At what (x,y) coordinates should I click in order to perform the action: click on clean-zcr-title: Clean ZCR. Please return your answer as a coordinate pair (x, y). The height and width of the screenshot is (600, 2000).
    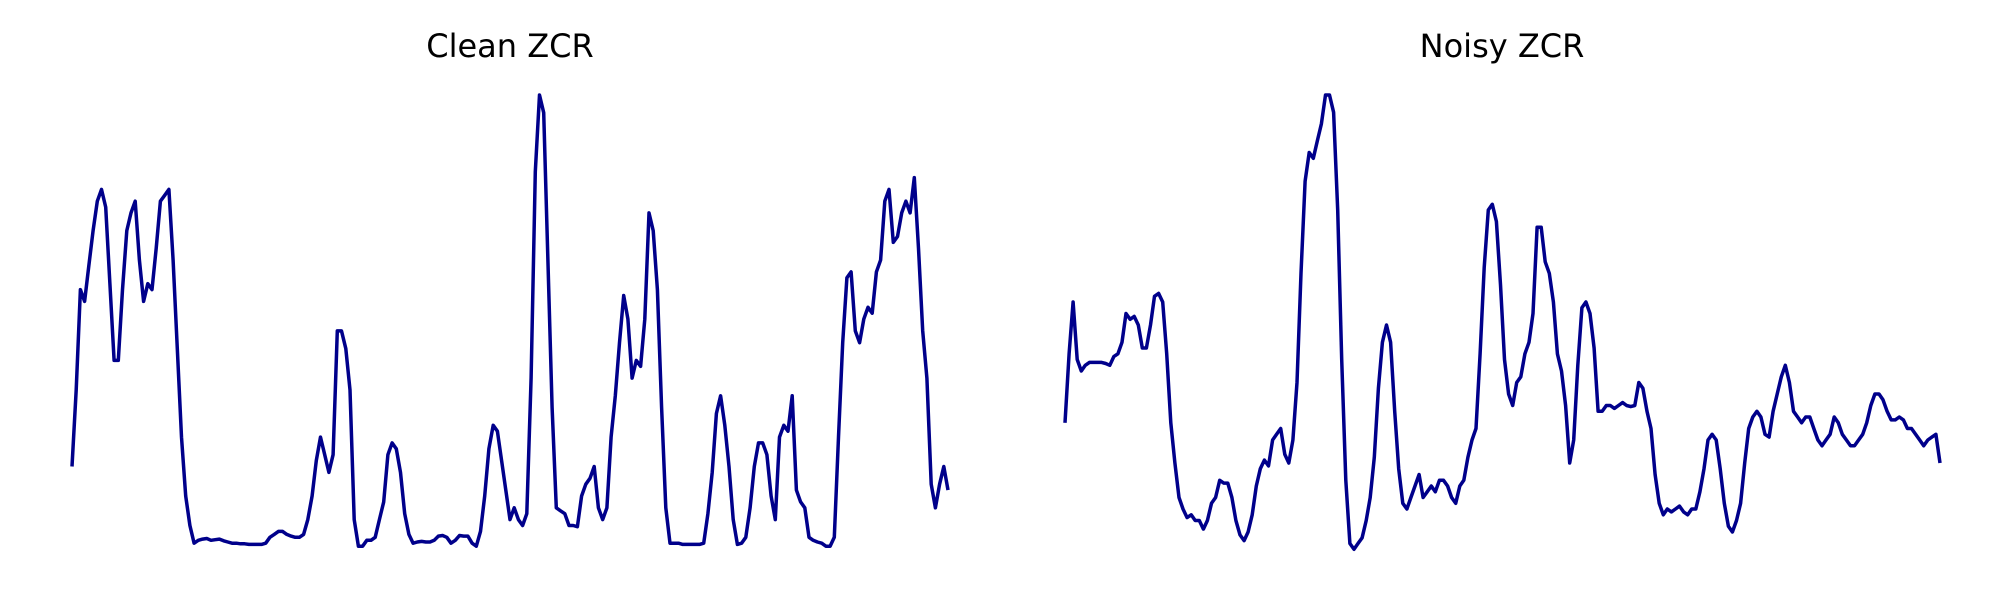
    Looking at the image, I should click on (509, 46).